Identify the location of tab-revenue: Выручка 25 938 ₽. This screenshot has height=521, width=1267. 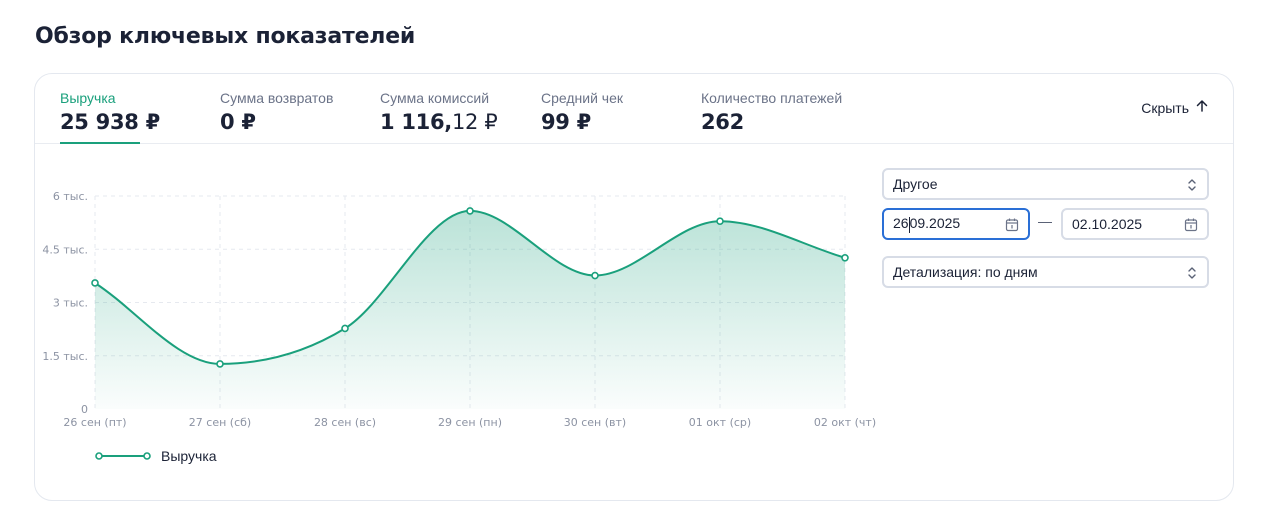
(110, 112).